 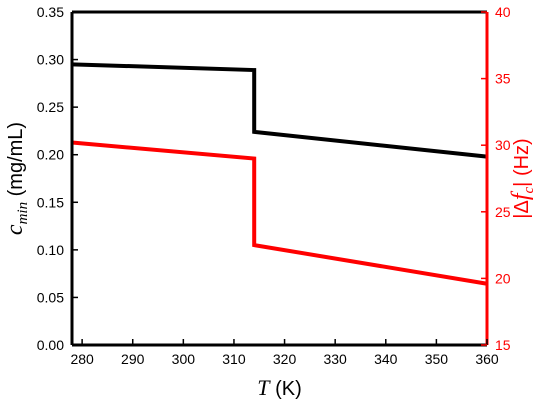 I want to click on x-tick-label: 290, so click(x=133, y=359).